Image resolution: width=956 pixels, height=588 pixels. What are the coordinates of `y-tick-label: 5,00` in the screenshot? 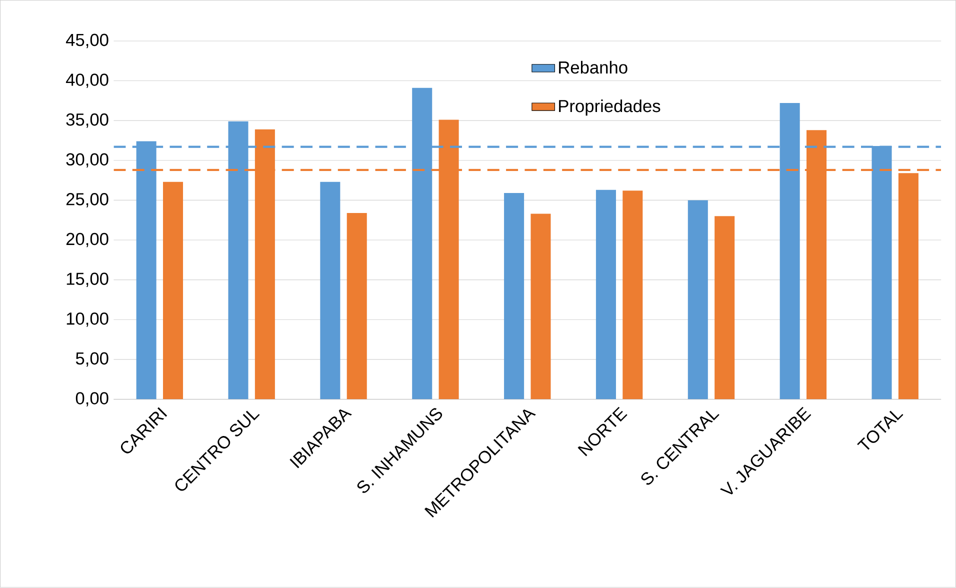 It's located at (92, 359).